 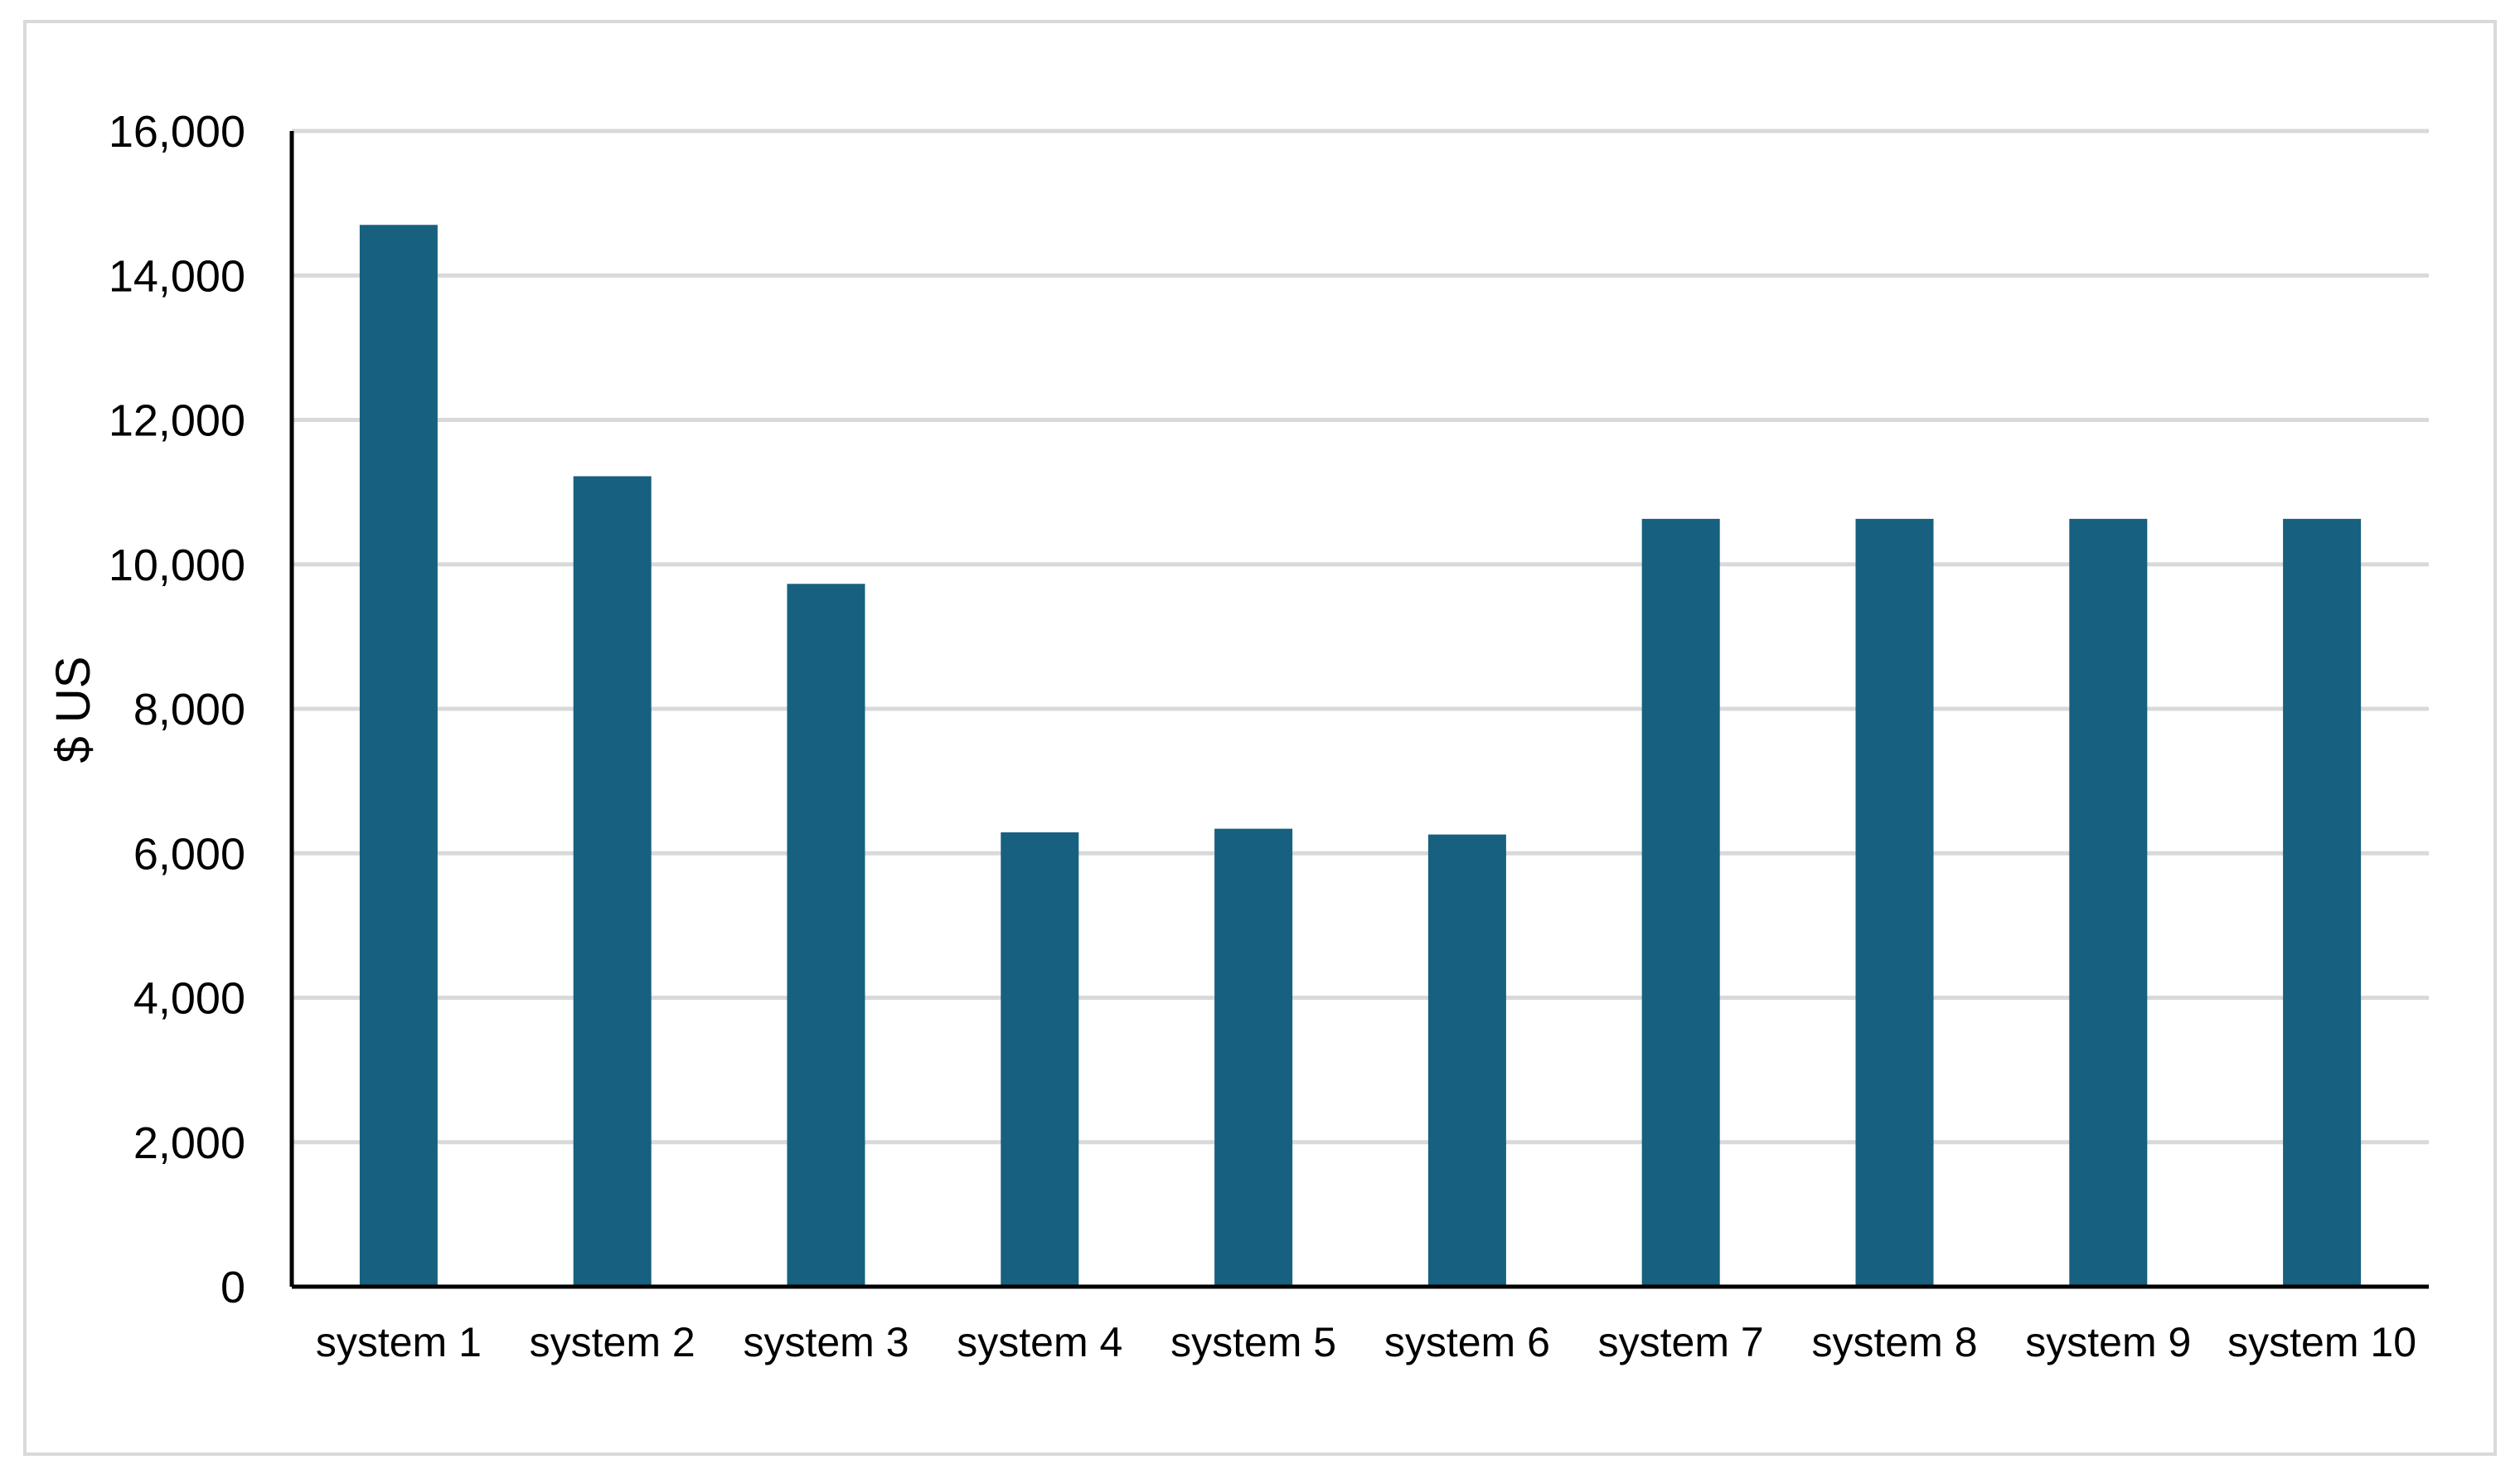 I want to click on y-axis-title: $ US, so click(x=73, y=711).